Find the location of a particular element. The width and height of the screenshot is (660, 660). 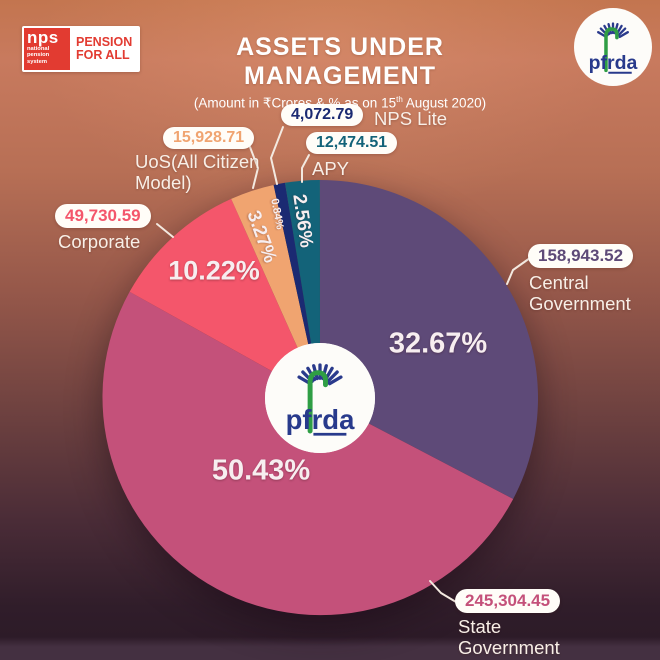

callout-line-central-government is located at coordinates (518, 271).